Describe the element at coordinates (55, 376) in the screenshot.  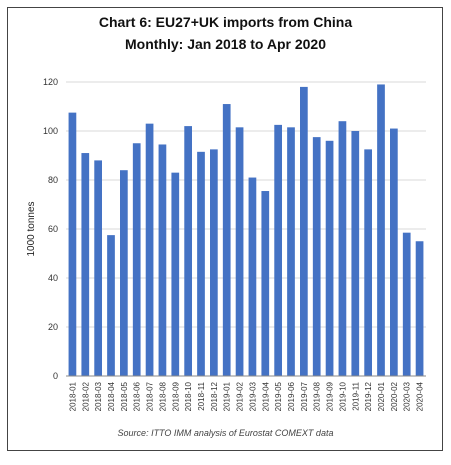
I see `y-tick-label: 0` at that location.